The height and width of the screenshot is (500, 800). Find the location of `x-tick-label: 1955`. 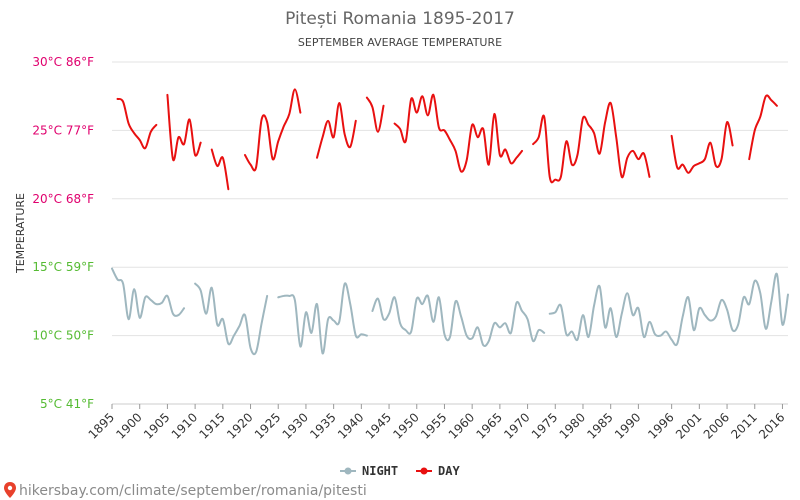

x-tick-label: 1955 is located at coordinates (433, 425).